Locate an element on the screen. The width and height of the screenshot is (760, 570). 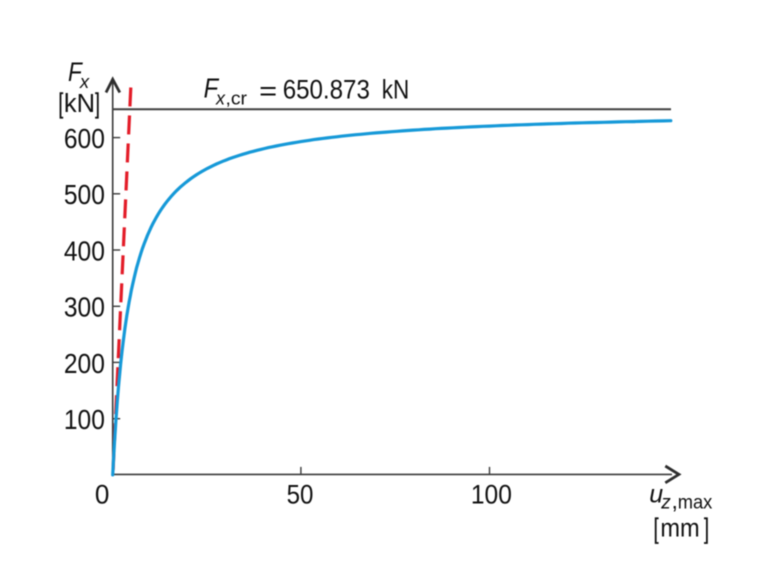
svg-text: 50 is located at coordinates (300, 494).